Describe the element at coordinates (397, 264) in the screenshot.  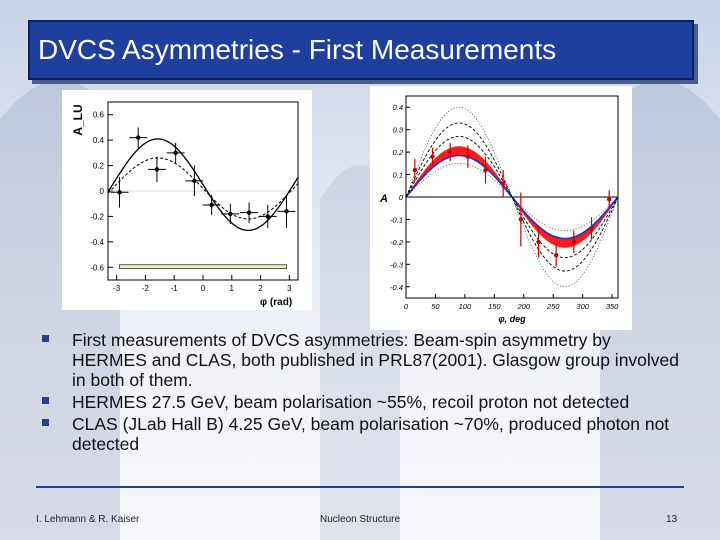
I see `y-tick-label: -0.3` at that location.